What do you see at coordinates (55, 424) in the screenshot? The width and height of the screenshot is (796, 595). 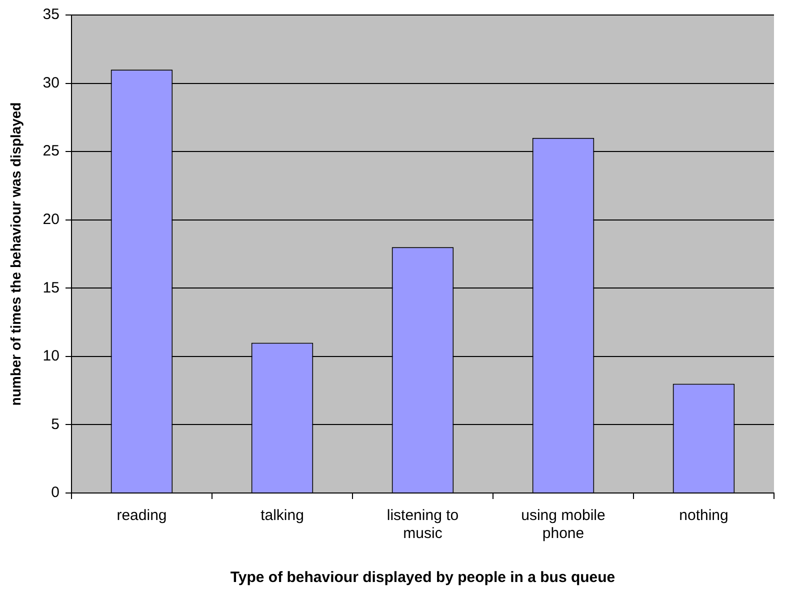 I see `y-tick-label: 5` at bounding box center [55, 424].